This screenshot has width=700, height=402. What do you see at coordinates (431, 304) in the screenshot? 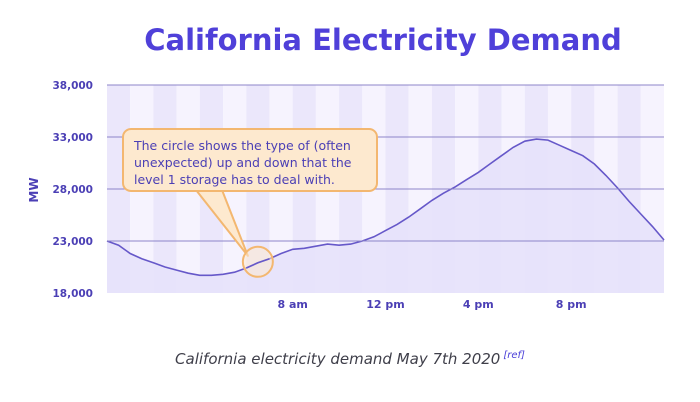
I see `x-axis-ticks: 8 am 12 pm 4 pm 8 pm` at bounding box center [431, 304].